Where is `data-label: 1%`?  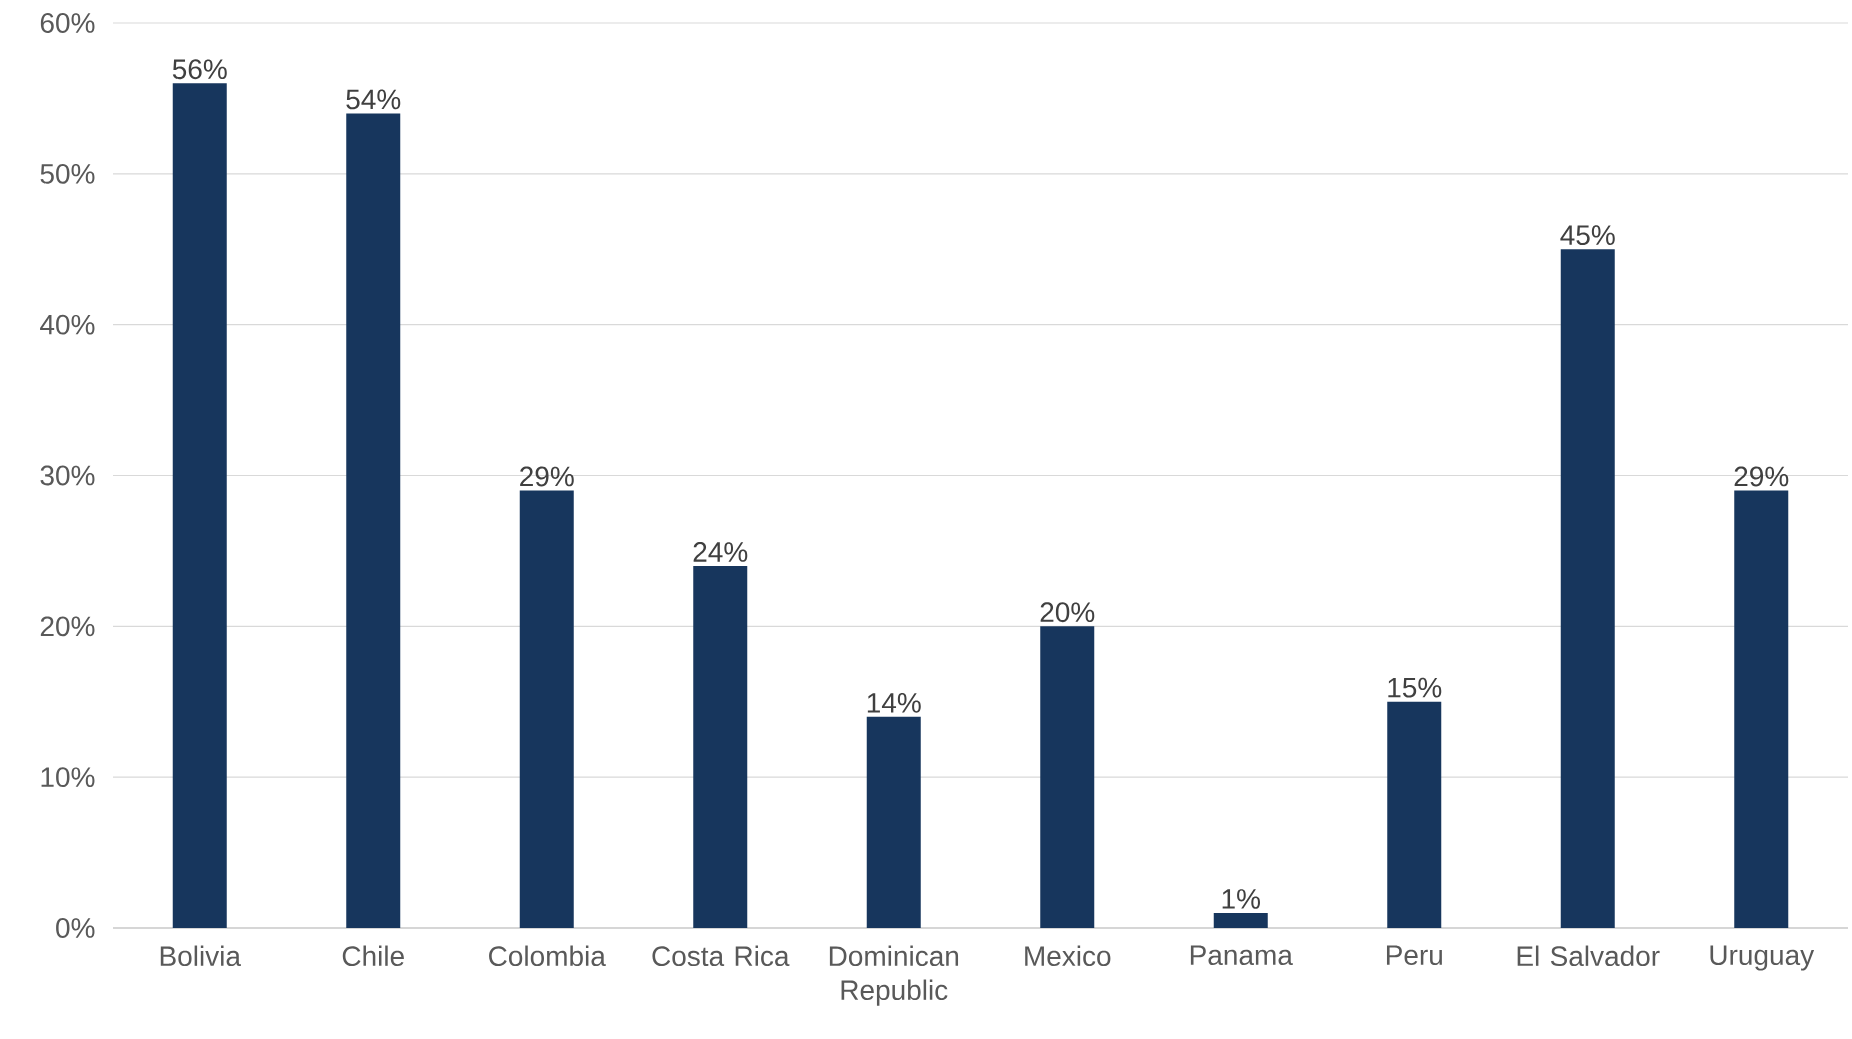
data-label: 1% is located at coordinates (1241, 899).